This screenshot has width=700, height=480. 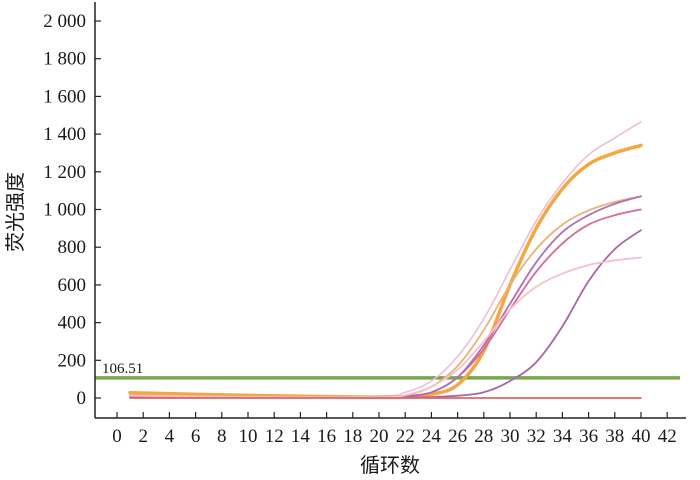 What do you see at coordinates (614, 436) in the screenshot?
I see `x-tick-label: 38` at bounding box center [614, 436].